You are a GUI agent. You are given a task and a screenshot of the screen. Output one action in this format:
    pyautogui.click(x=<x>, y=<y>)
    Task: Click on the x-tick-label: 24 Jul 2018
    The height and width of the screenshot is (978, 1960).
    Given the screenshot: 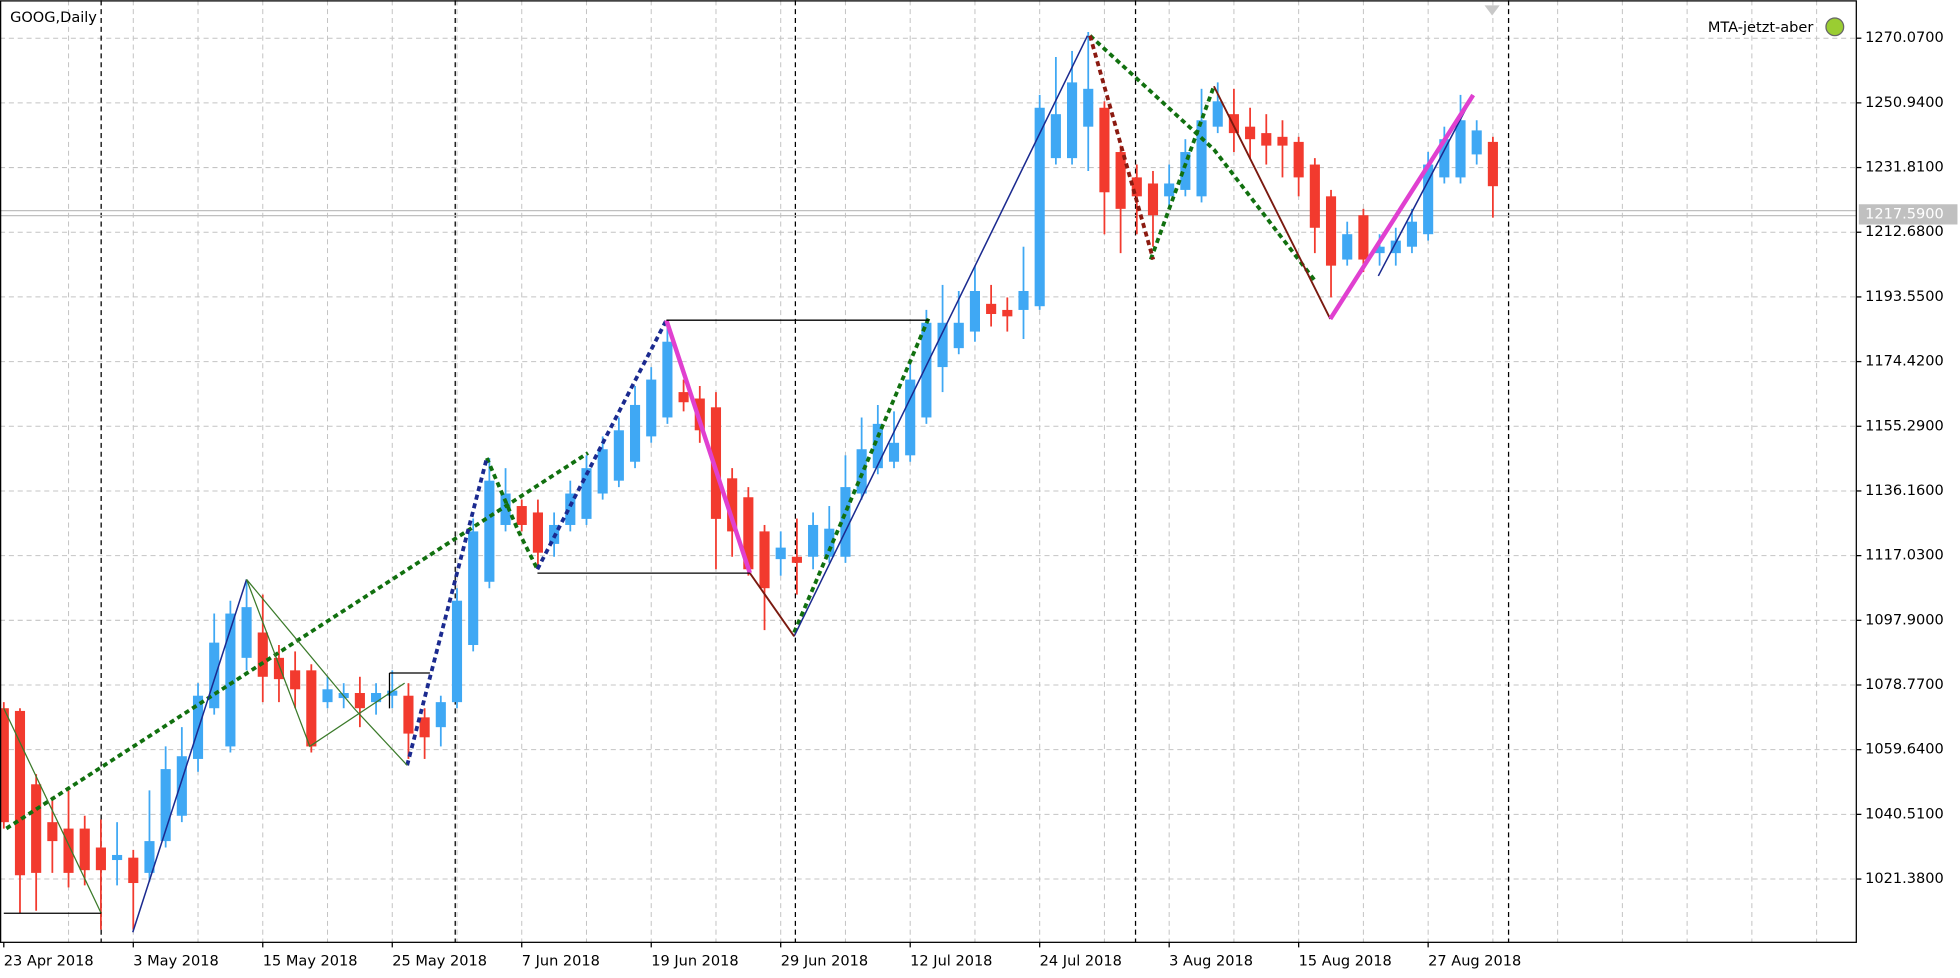 What is the action you would take?
    pyautogui.click(x=1081, y=961)
    